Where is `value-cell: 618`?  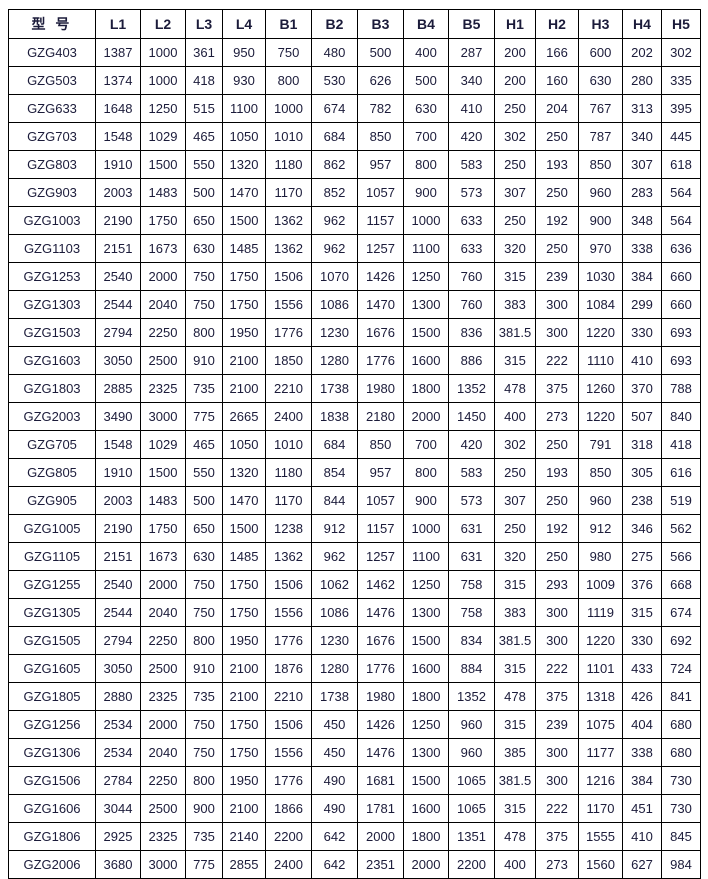
value-cell: 618 is located at coordinates (681, 164).